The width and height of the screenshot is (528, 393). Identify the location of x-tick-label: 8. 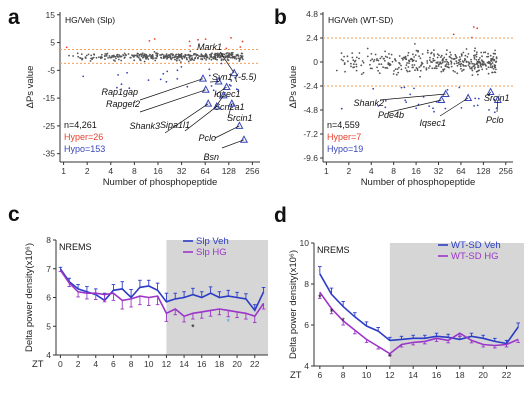
(131, 364).